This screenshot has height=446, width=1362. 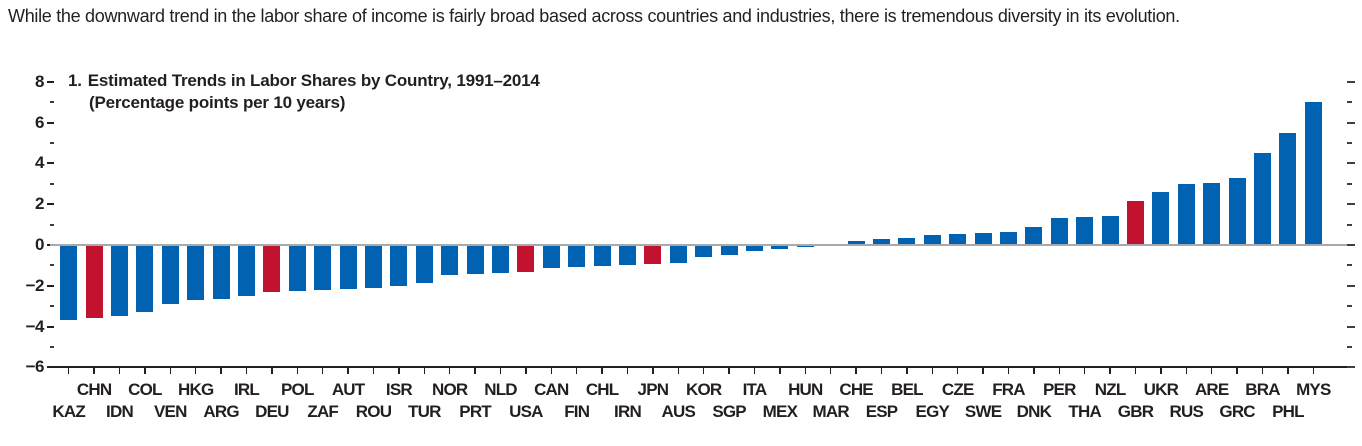 I want to click on x-tick-HKG, so click(x=195, y=371).